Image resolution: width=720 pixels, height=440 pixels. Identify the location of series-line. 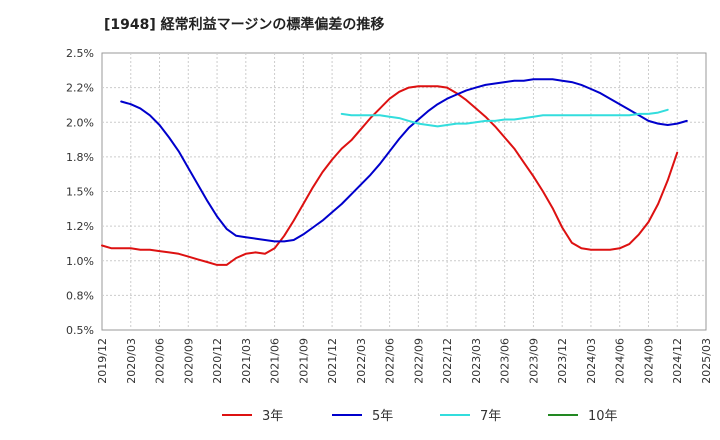
(504, 118).